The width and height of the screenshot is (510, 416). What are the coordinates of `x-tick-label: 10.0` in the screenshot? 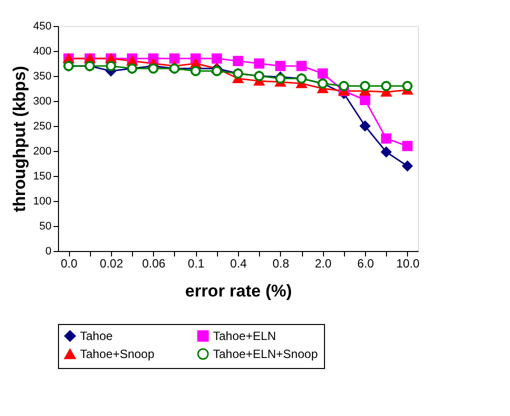 It's located at (408, 263).